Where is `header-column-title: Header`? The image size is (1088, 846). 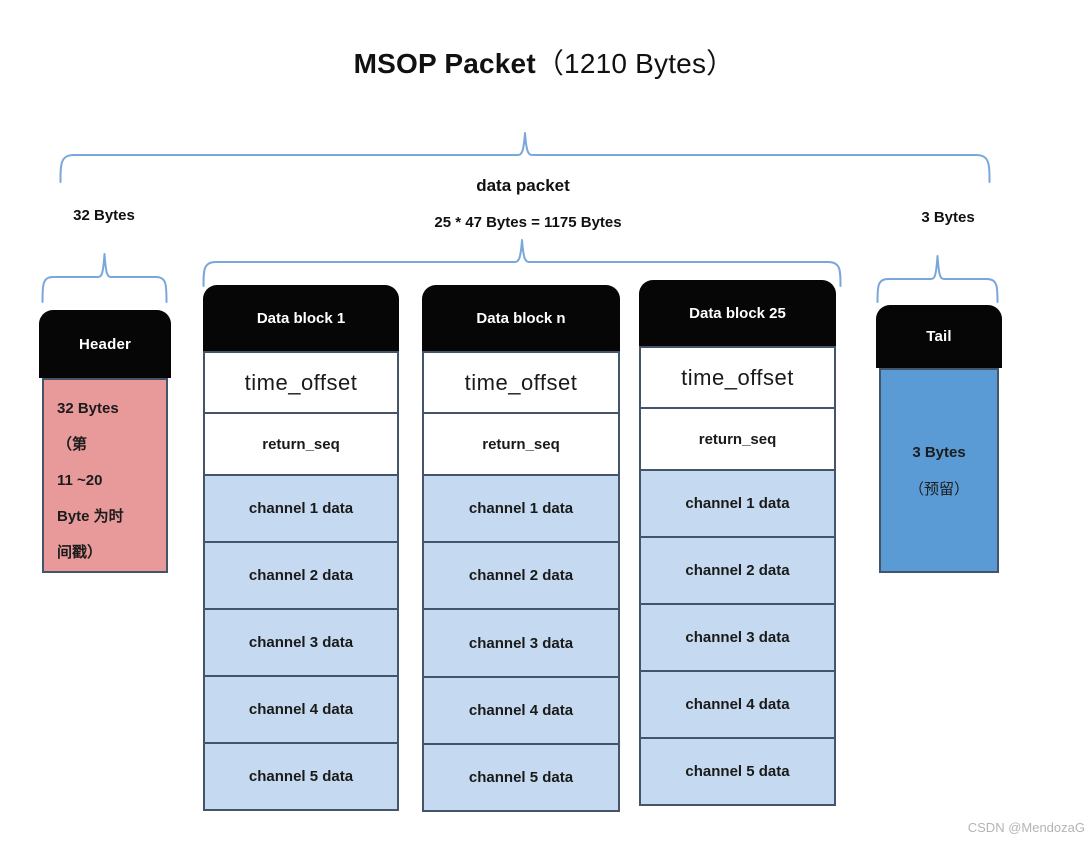 header-column-title: Header is located at coordinates (105, 344).